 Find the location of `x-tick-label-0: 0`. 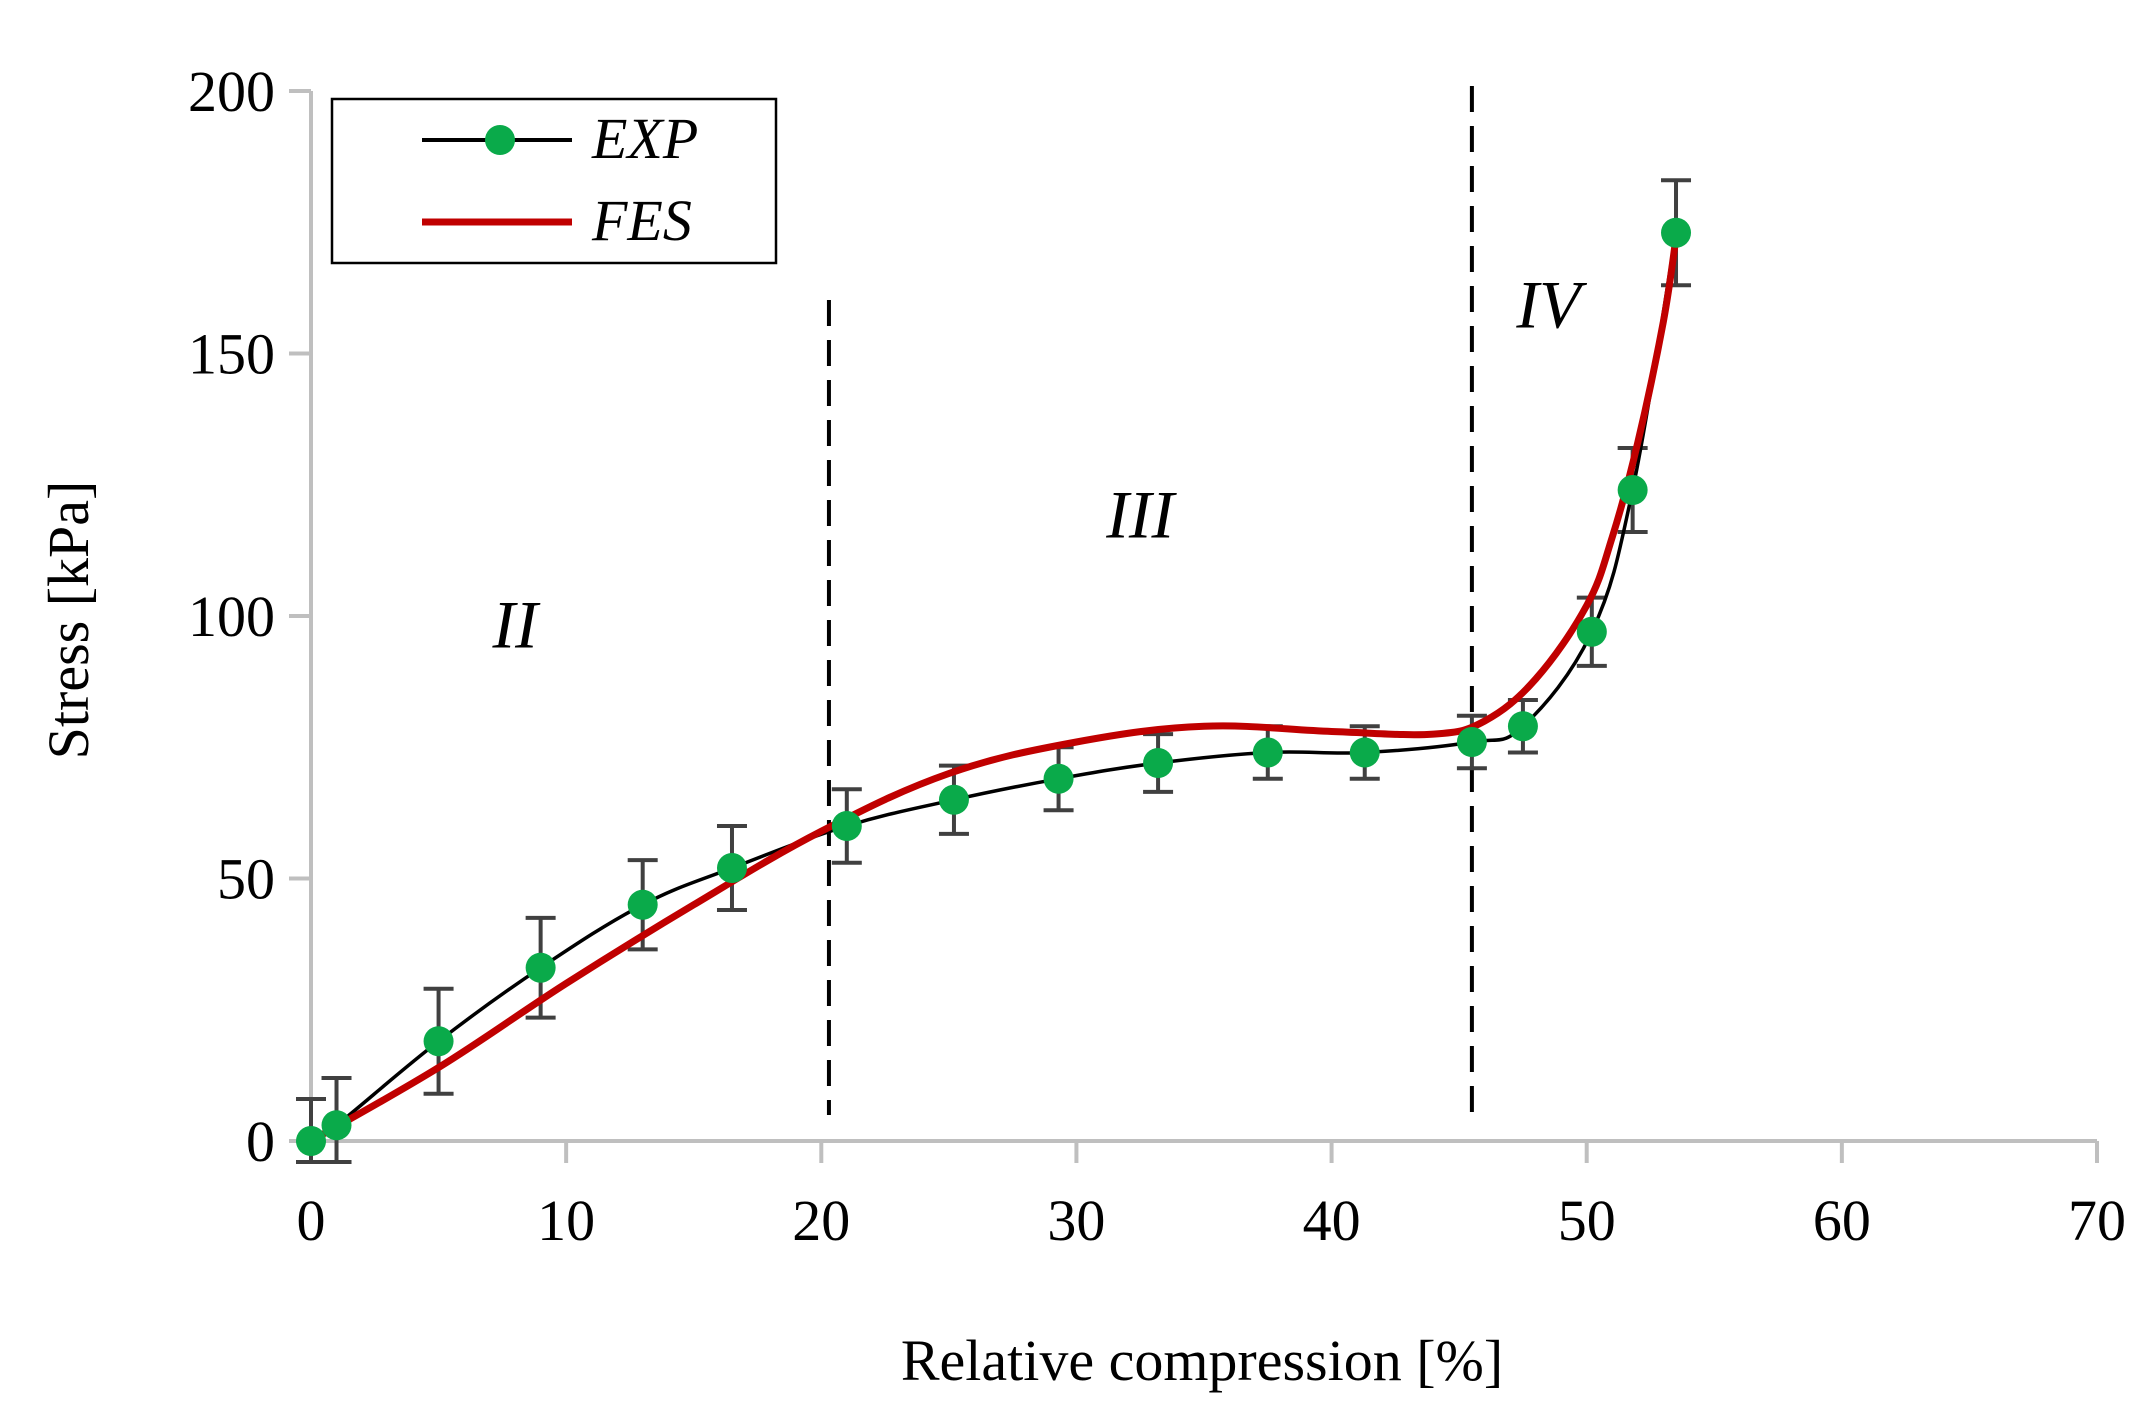

x-tick-label-0: 0 is located at coordinates (311, 1220).